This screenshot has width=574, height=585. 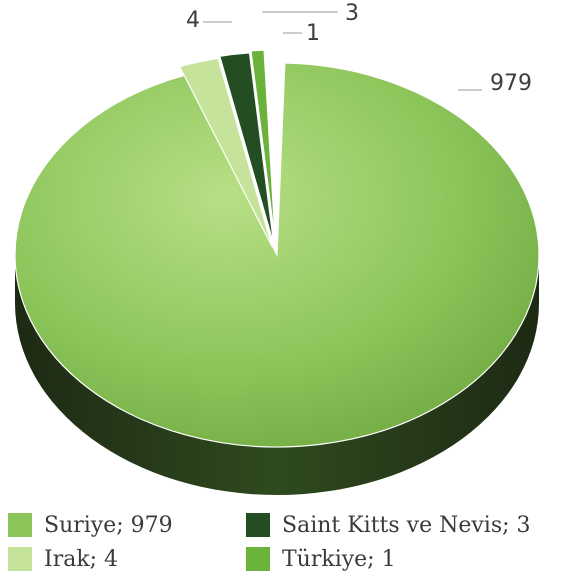 What do you see at coordinates (258, 559) in the screenshot?
I see `legend-swatch-turkiye` at bounding box center [258, 559].